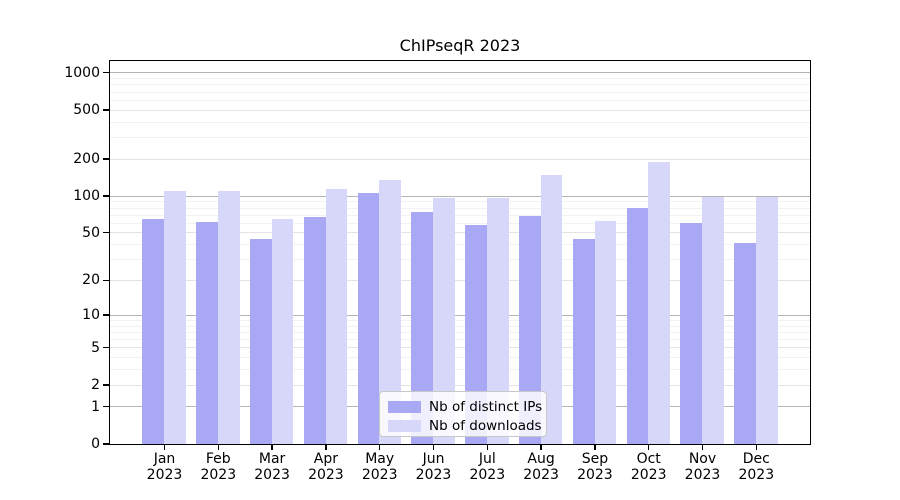 The width and height of the screenshot is (900, 500). Describe the element at coordinates (272, 467) in the screenshot. I see `x-tick-label: Mar 2023` at that location.